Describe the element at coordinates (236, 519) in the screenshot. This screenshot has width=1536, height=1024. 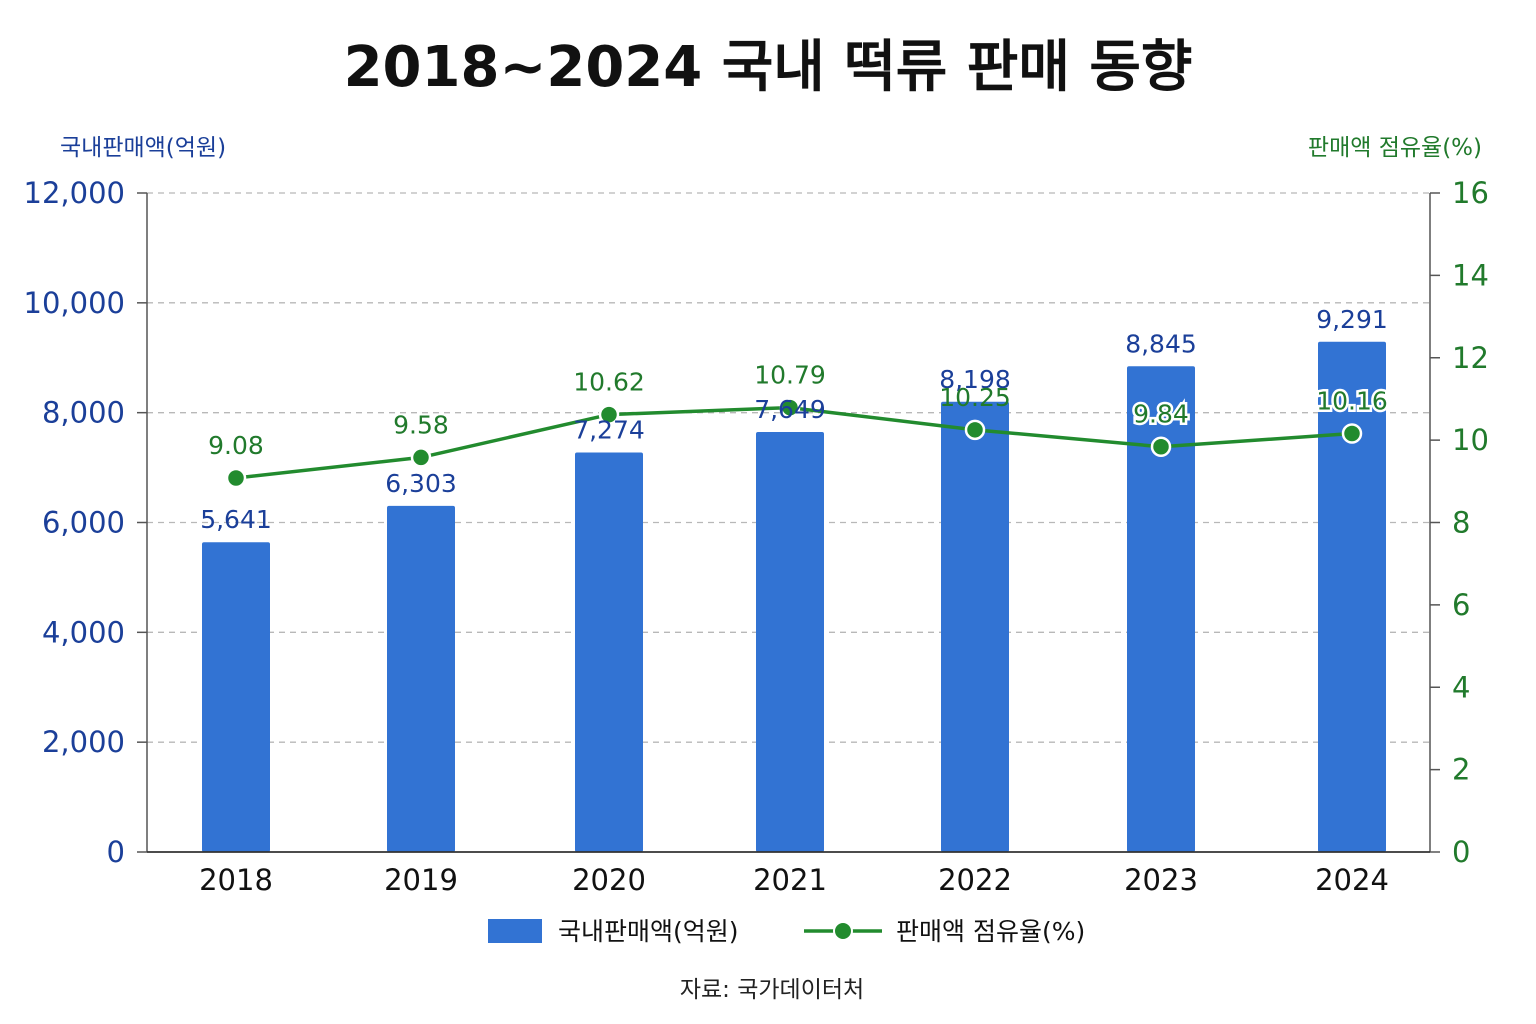
I see `bar-value-label: 5,641` at that location.